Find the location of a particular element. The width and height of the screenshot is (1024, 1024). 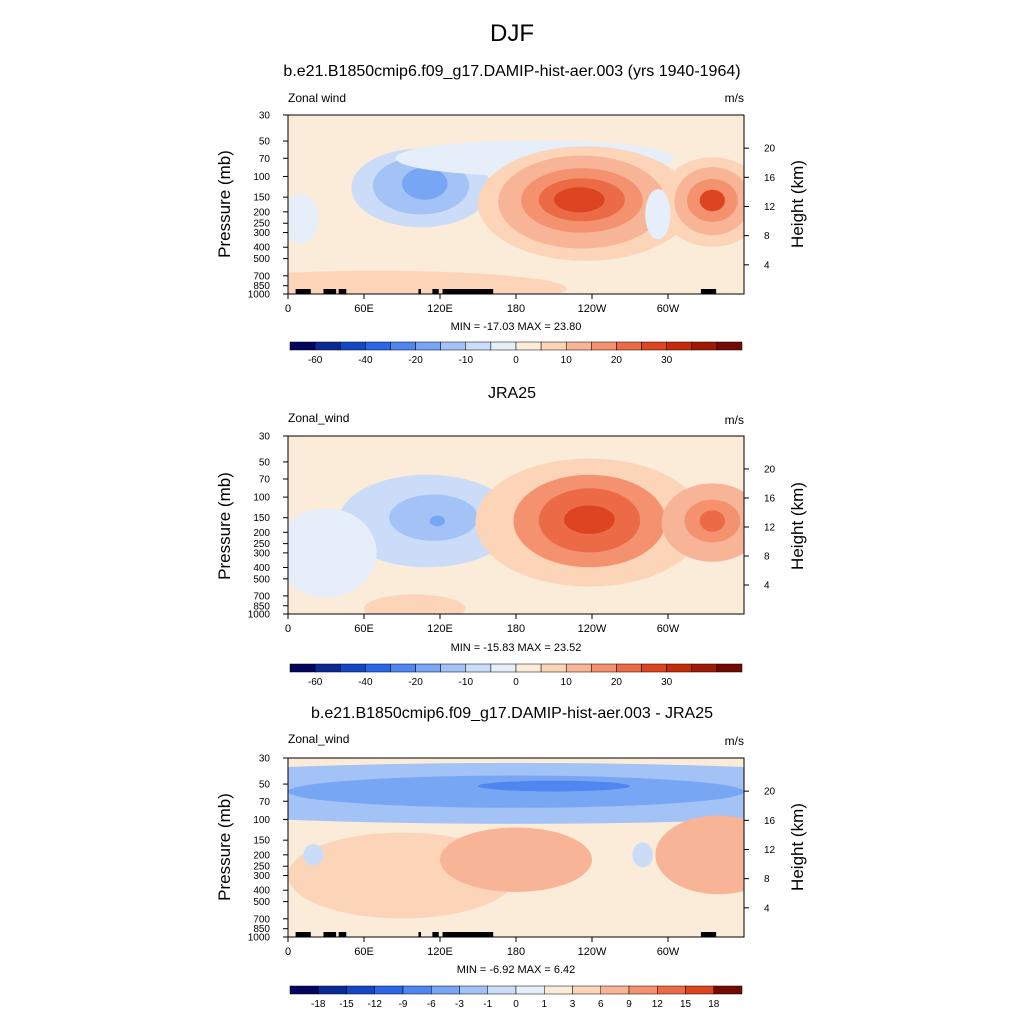

shade-jet1-core is located at coordinates (579, 200).